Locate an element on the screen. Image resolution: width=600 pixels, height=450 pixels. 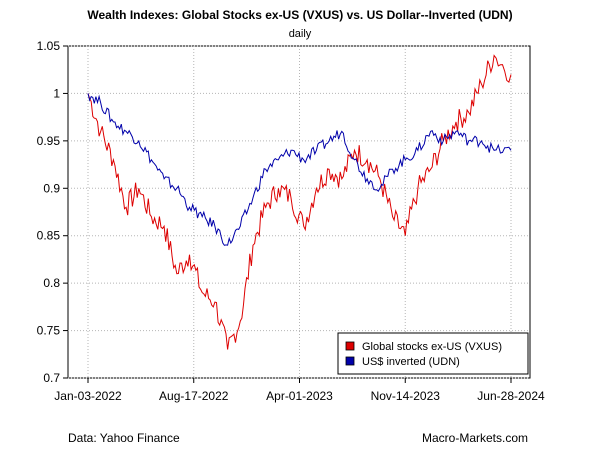
x-tick-label: Apr-01-2023 is located at coordinates (299, 396).